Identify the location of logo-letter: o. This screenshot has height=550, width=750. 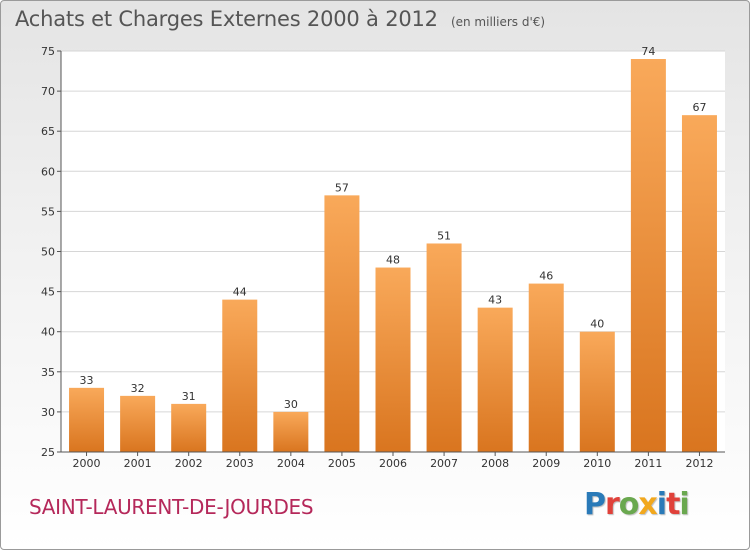
(629, 504).